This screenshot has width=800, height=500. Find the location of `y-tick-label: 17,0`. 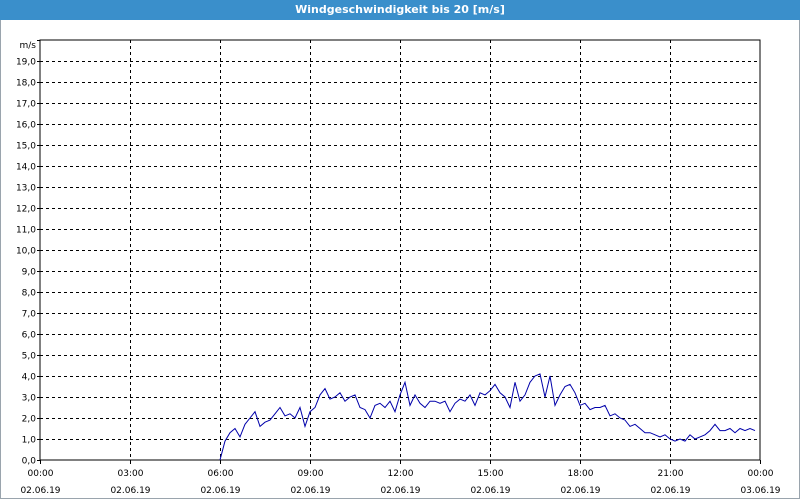

y-tick-label: 17,0 is located at coordinates (26, 105).